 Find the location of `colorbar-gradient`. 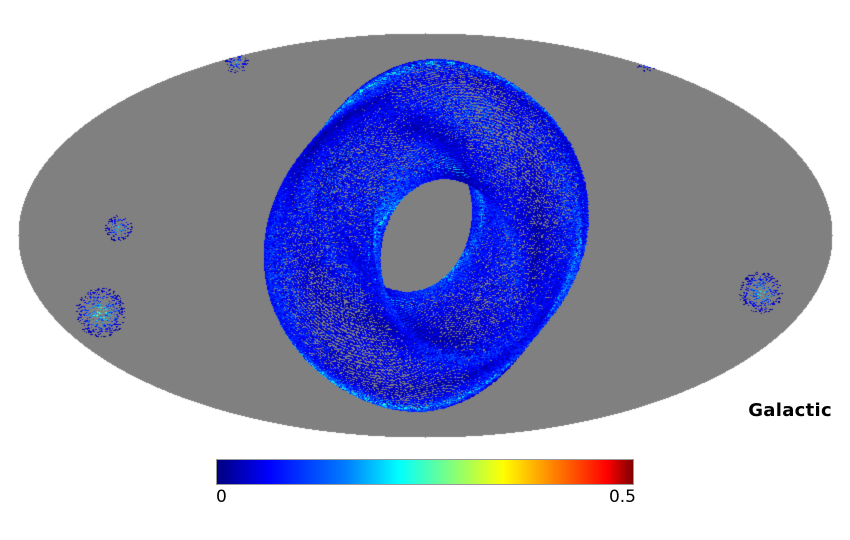

colorbar-gradient is located at coordinates (425, 472).